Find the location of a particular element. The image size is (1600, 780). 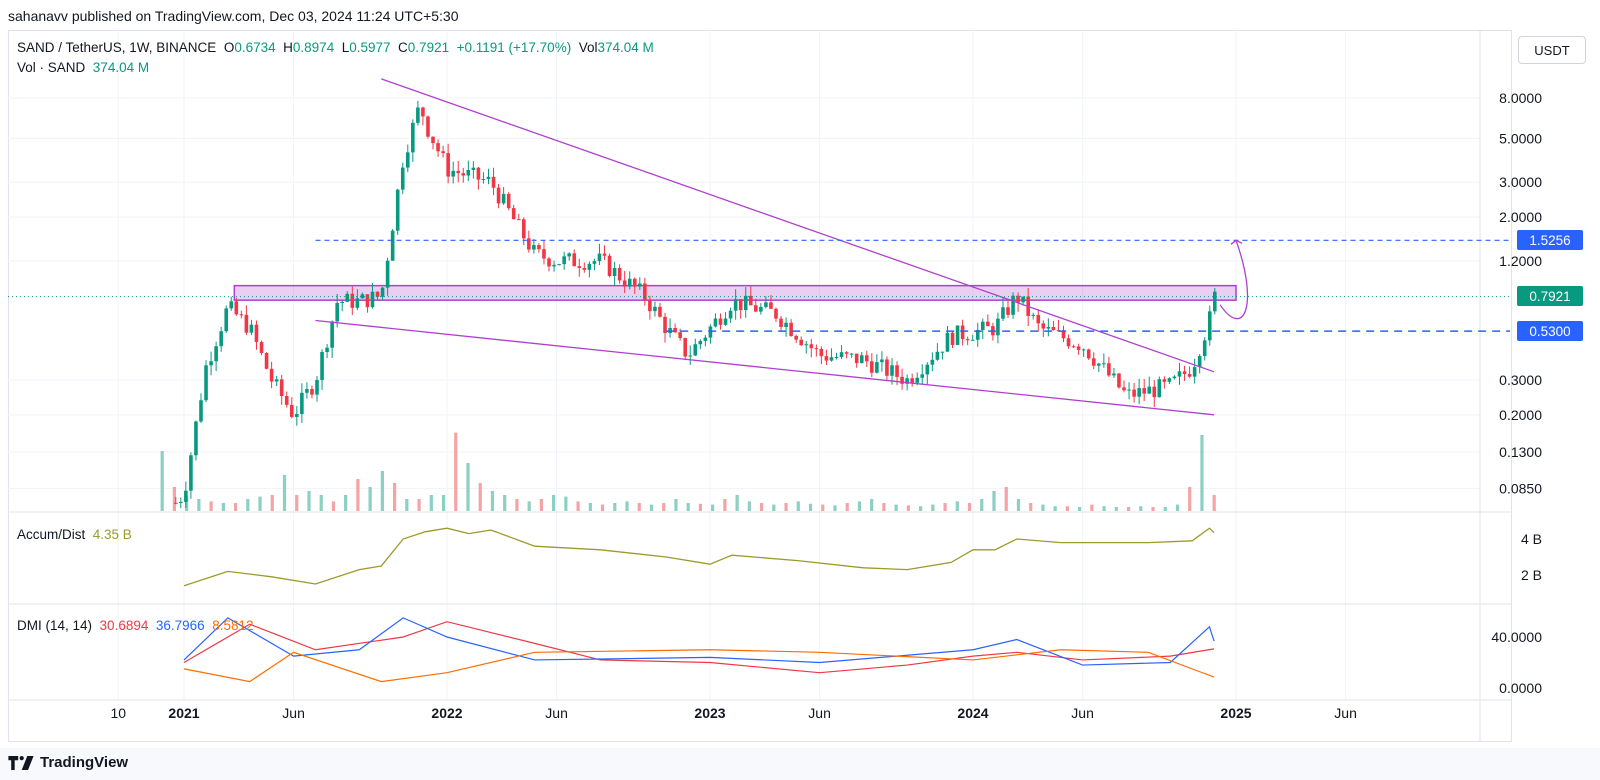

projection-arrow is located at coordinates (1234, 280).